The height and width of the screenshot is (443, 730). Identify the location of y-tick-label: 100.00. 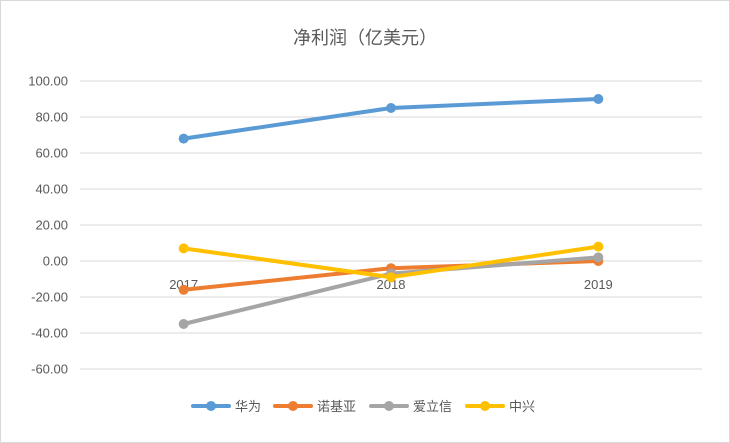
(48, 81).